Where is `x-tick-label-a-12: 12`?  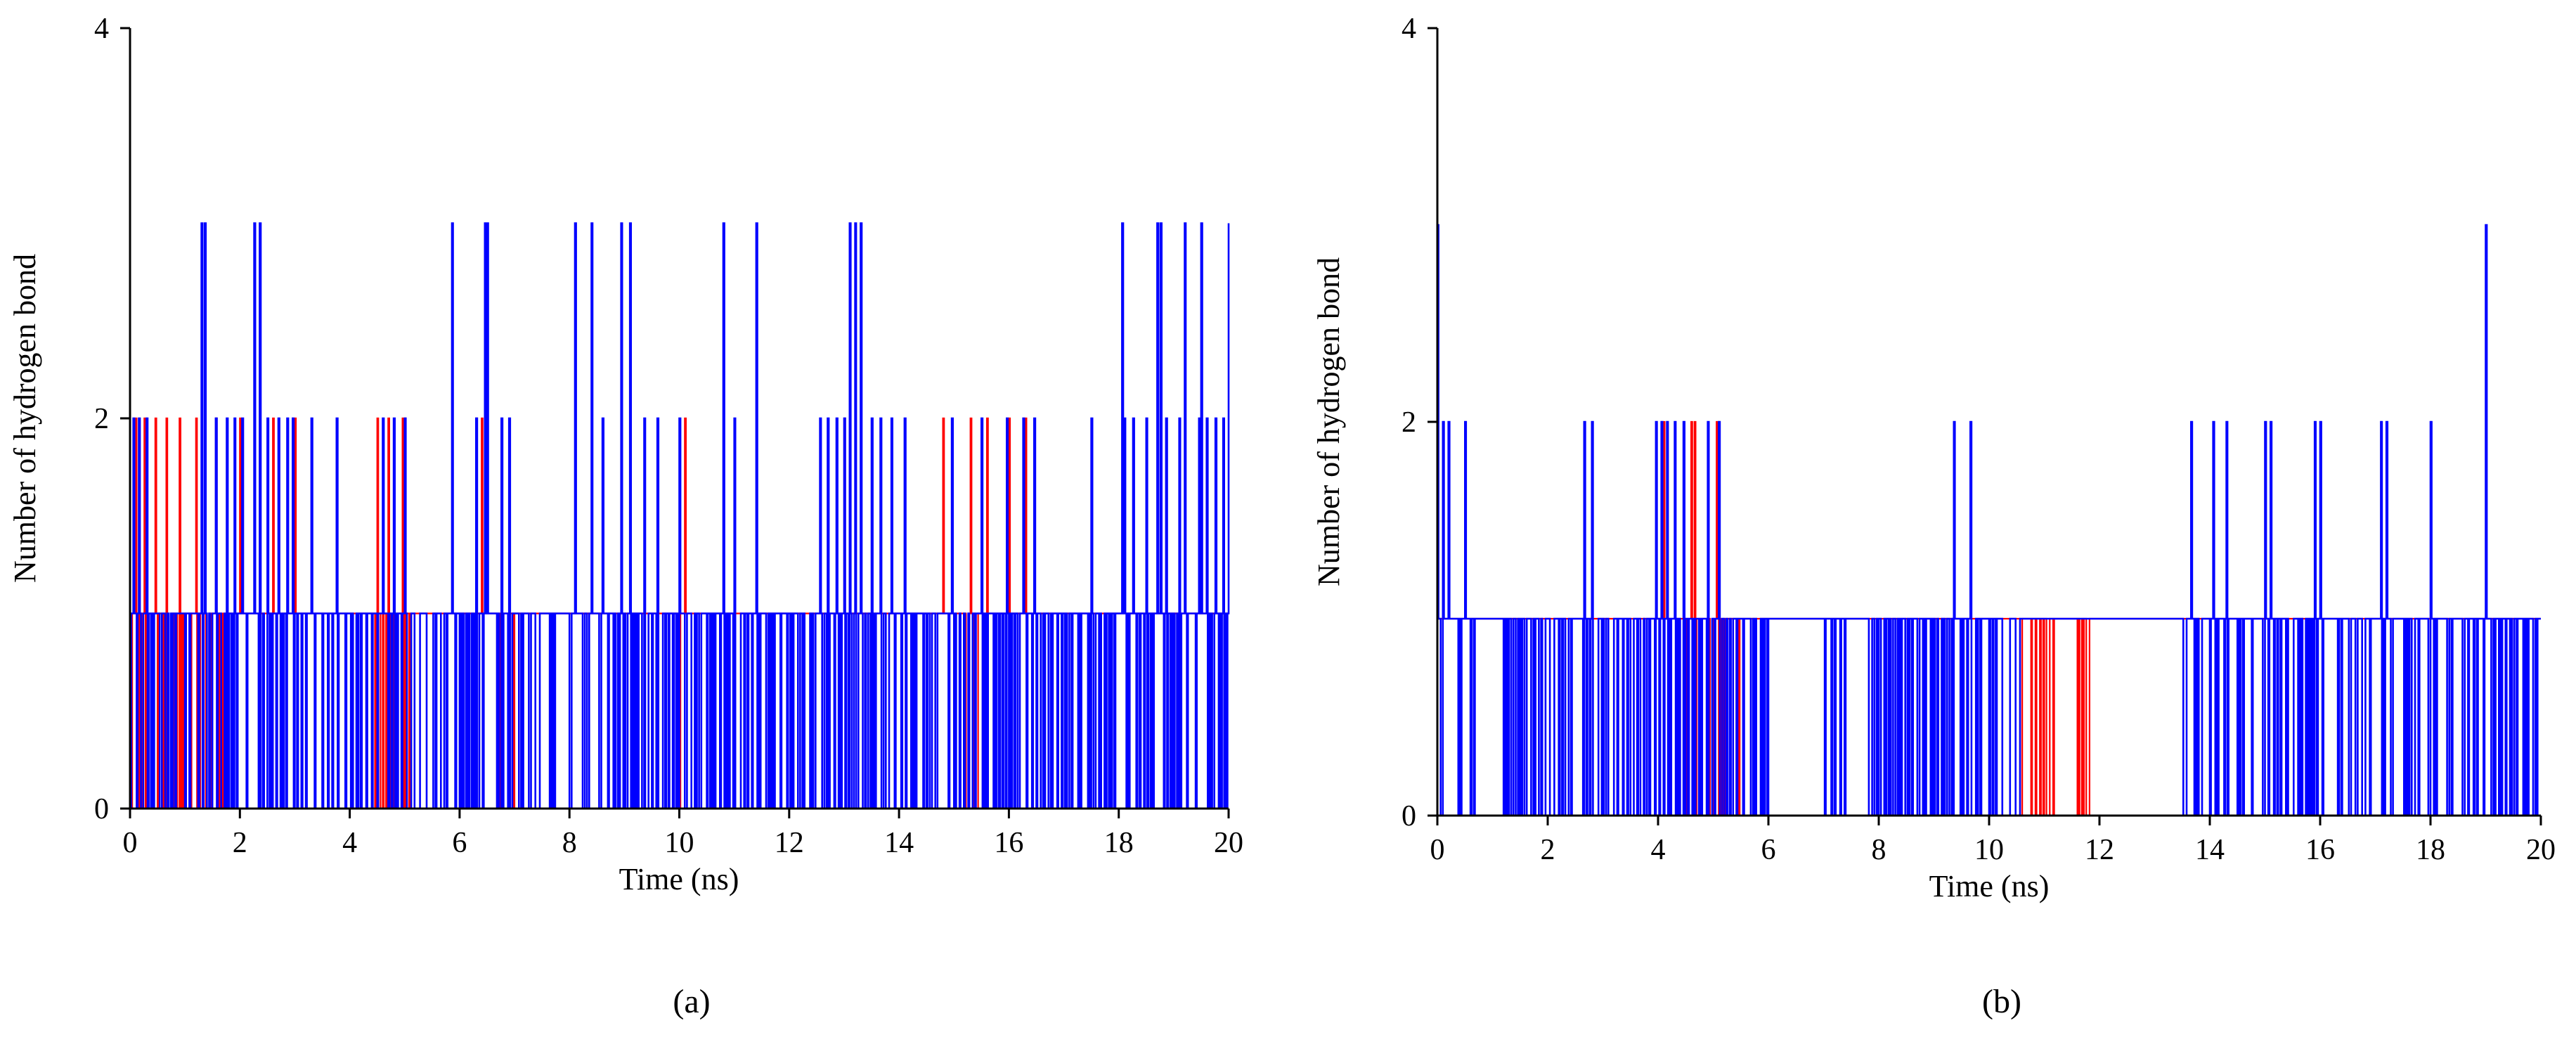
x-tick-label-a-12: 12 is located at coordinates (789, 843).